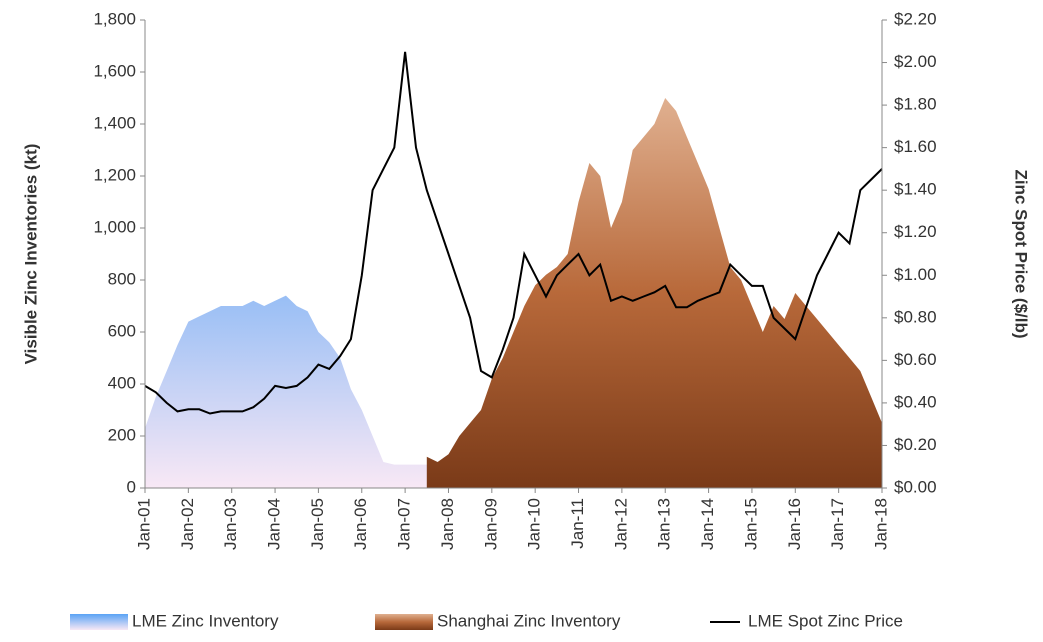  What do you see at coordinates (230, 524) in the screenshot?
I see `x-tick-label: Jan-03` at bounding box center [230, 524].